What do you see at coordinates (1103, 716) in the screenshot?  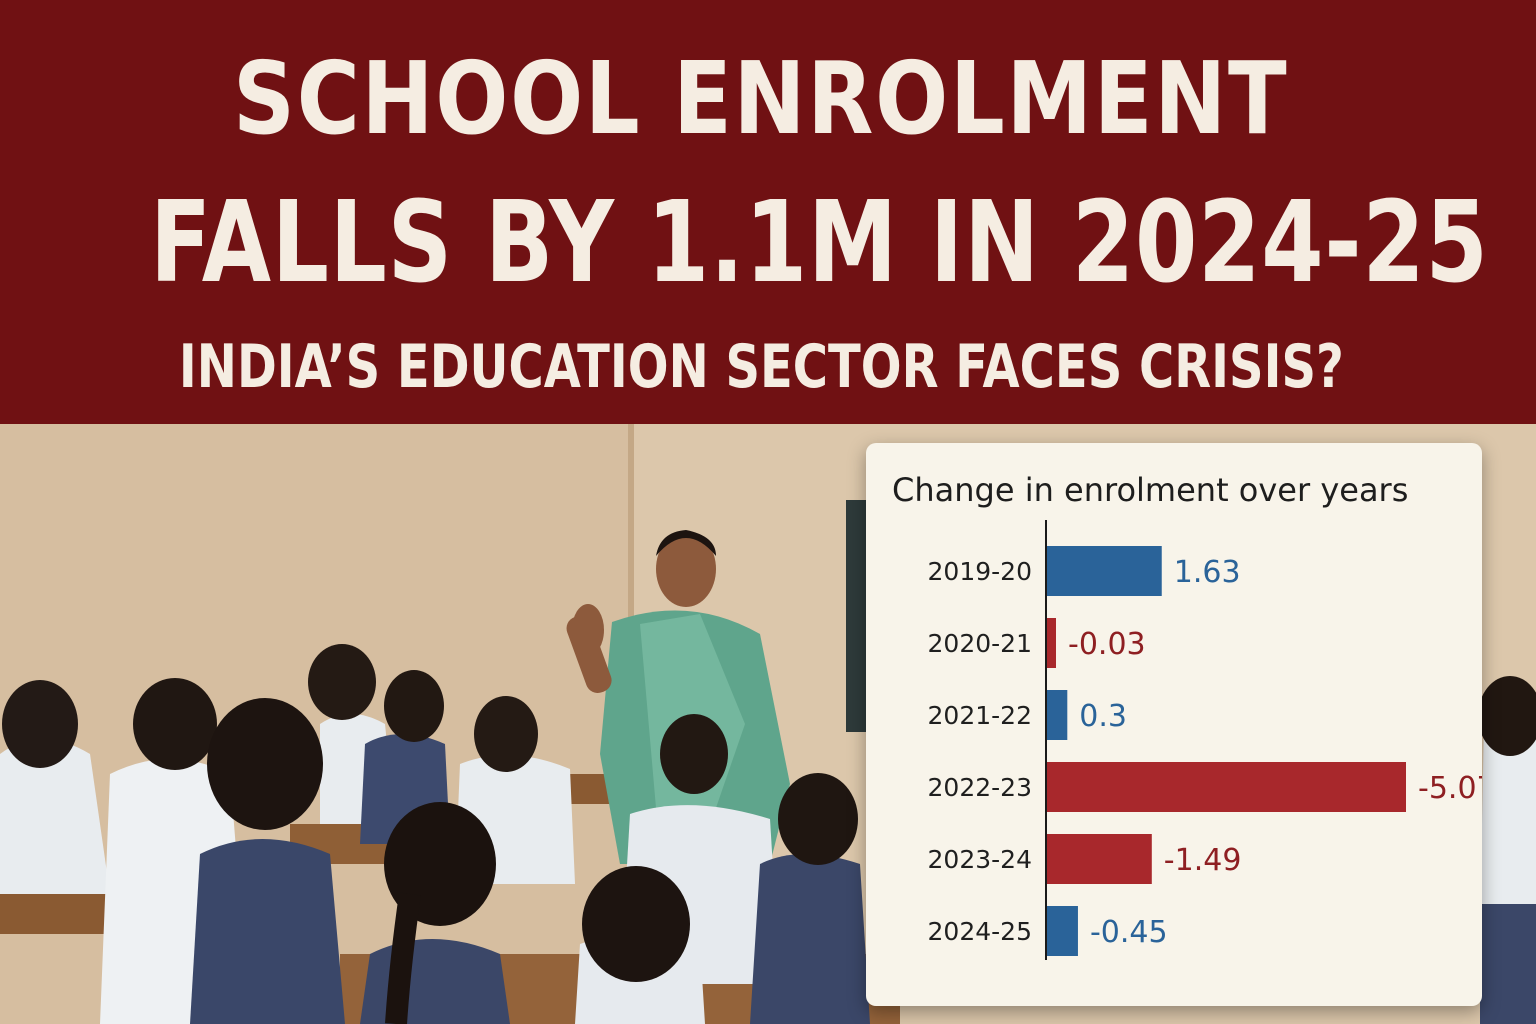 I see `value-label: 0.3` at bounding box center [1103, 716].